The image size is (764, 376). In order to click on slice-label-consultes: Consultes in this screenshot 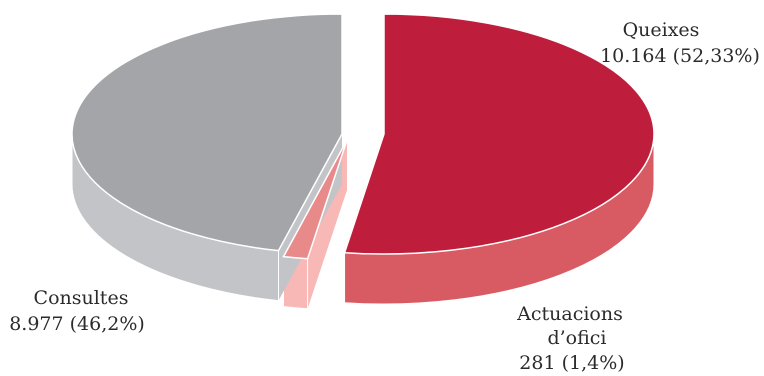, I will do `click(81, 298)`.